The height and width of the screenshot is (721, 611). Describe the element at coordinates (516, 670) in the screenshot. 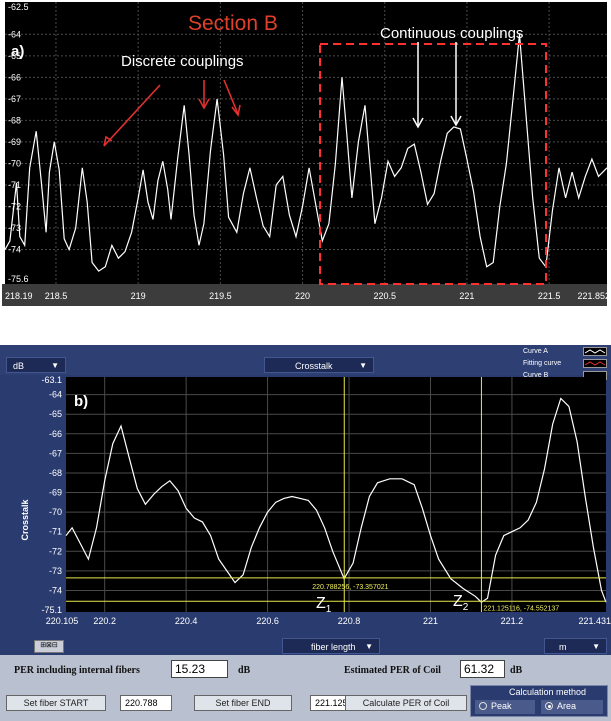

I see `estimated-per-unit: dB` at that location.